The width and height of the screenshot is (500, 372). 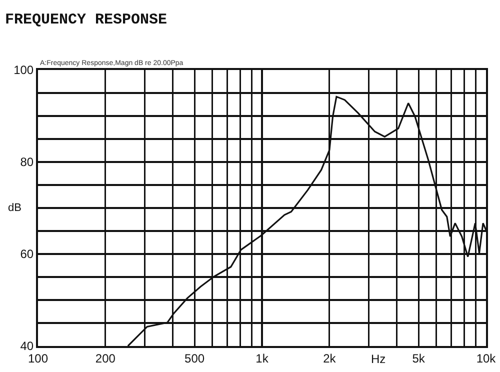 What do you see at coordinates (194, 358) in the screenshot?
I see `x-tick-label: 500` at bounding box center [194, 358].